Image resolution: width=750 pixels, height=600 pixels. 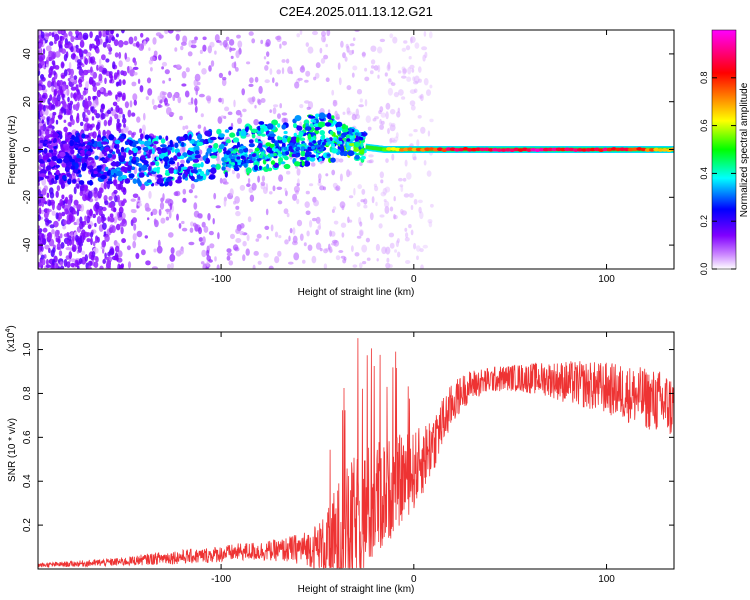 What do you see at coordinates (27, 525) in the screenshot?
I see `y-tick-label: 0.2` at bounding box center [27, 525].